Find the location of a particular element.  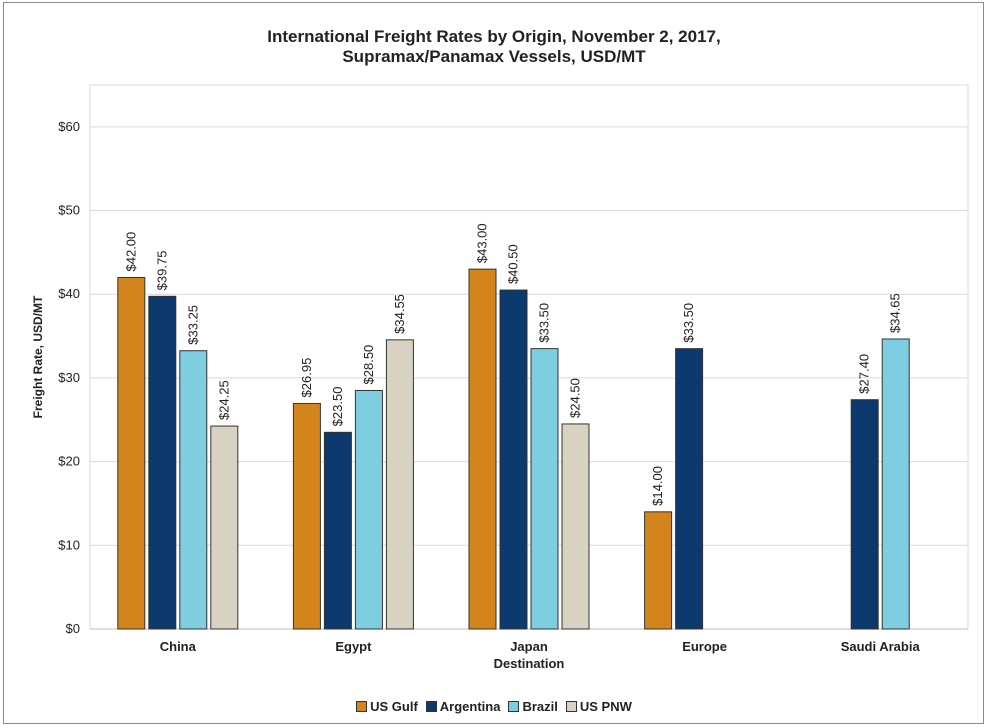

x-tick-label: Europe is located at coordinates (704, 646).